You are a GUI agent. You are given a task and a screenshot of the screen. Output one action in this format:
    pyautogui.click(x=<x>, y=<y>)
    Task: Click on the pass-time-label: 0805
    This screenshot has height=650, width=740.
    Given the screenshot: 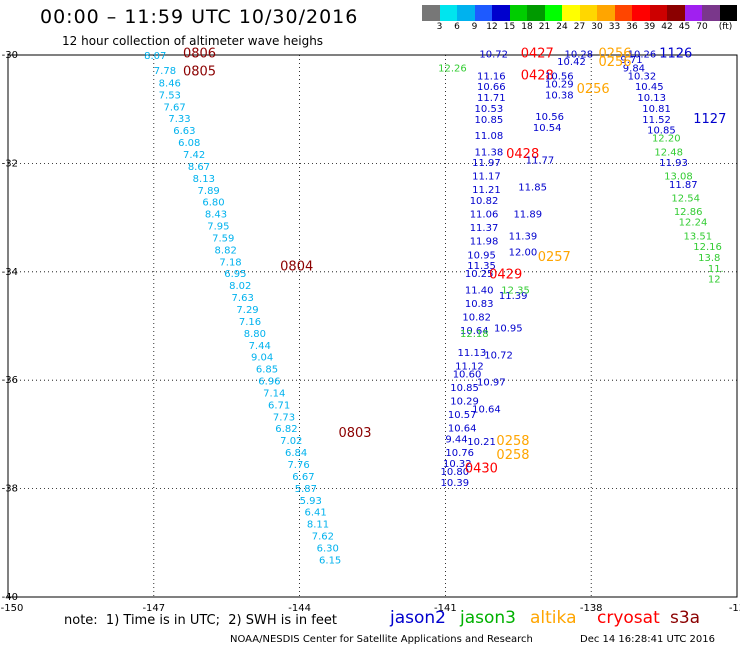 What is the action you would take?
    pyautogui.click(x=199, y=72)
    